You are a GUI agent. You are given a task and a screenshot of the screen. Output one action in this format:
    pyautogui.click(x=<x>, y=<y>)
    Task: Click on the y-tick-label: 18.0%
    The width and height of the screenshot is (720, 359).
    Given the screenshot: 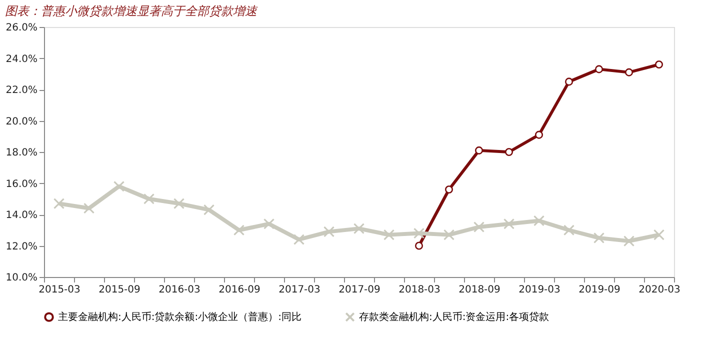 What is the action you would take?
    pyautogui.click(x=22, y=153)
    